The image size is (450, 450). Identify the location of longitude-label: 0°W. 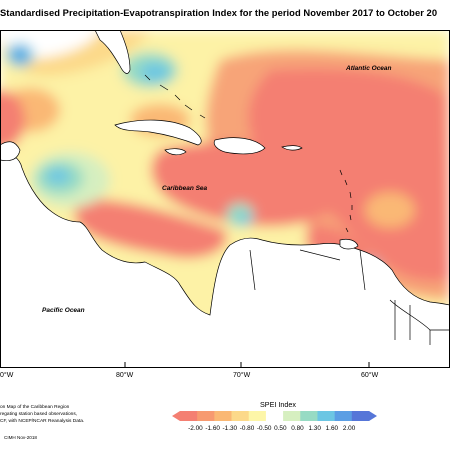
(7, 375).